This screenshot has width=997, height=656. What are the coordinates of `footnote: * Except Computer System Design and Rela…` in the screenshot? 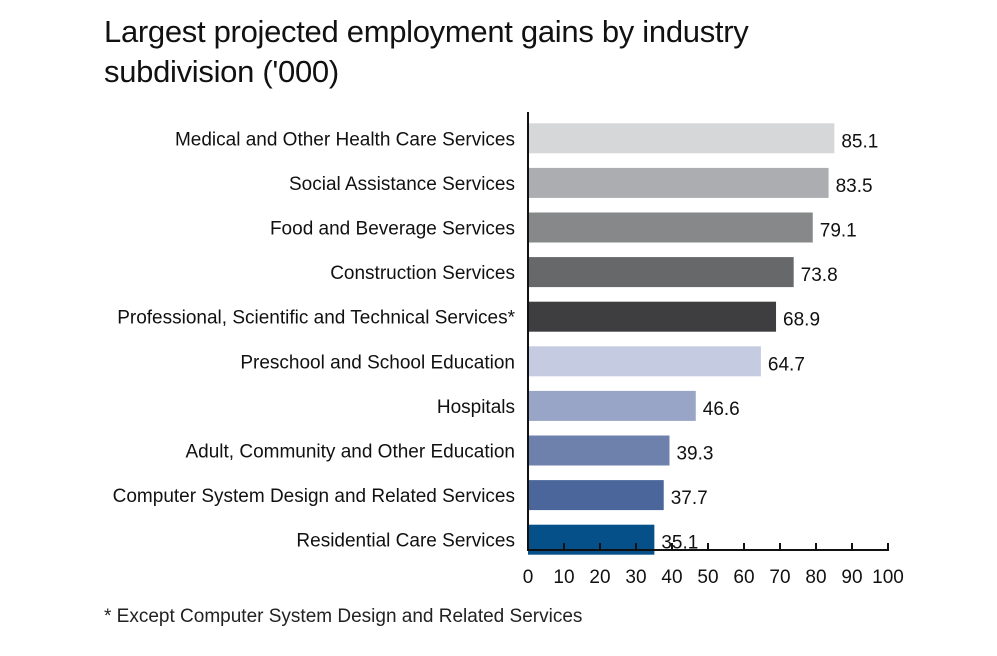 It's located at (343, 616).